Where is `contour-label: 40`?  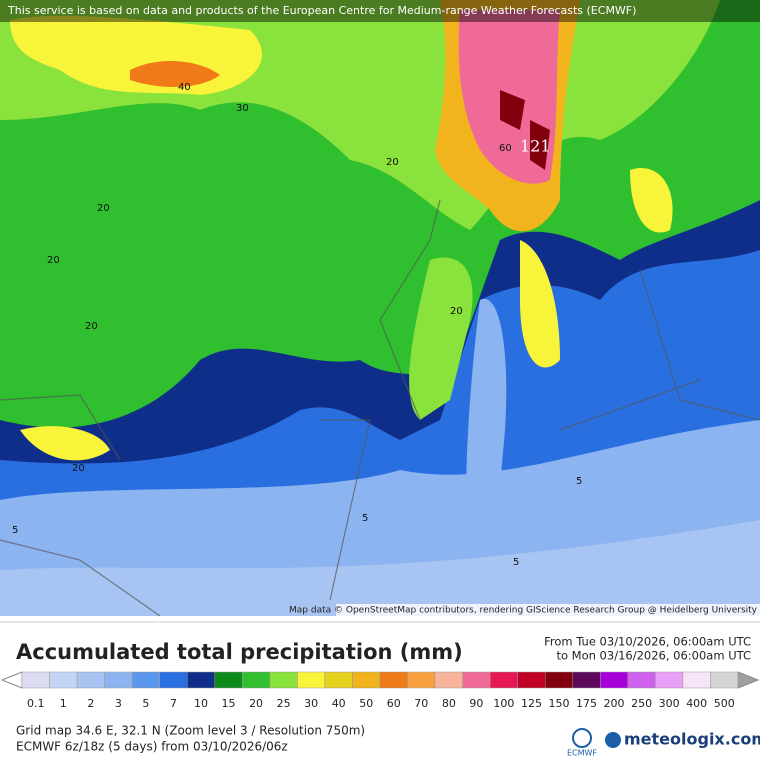 contour-label: 40 is located at coordinates (184, 87).